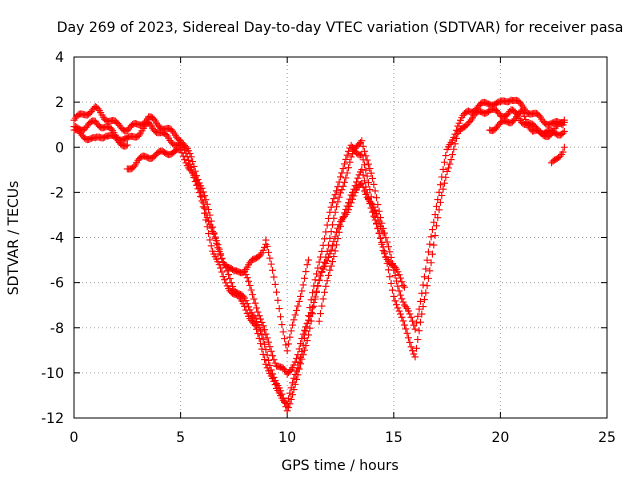 The image size is (640, 480). What do you see at coordinates (57, 284) in the screenshot?
I see `y-tick-label: -6` at bounding box center [57, 284].